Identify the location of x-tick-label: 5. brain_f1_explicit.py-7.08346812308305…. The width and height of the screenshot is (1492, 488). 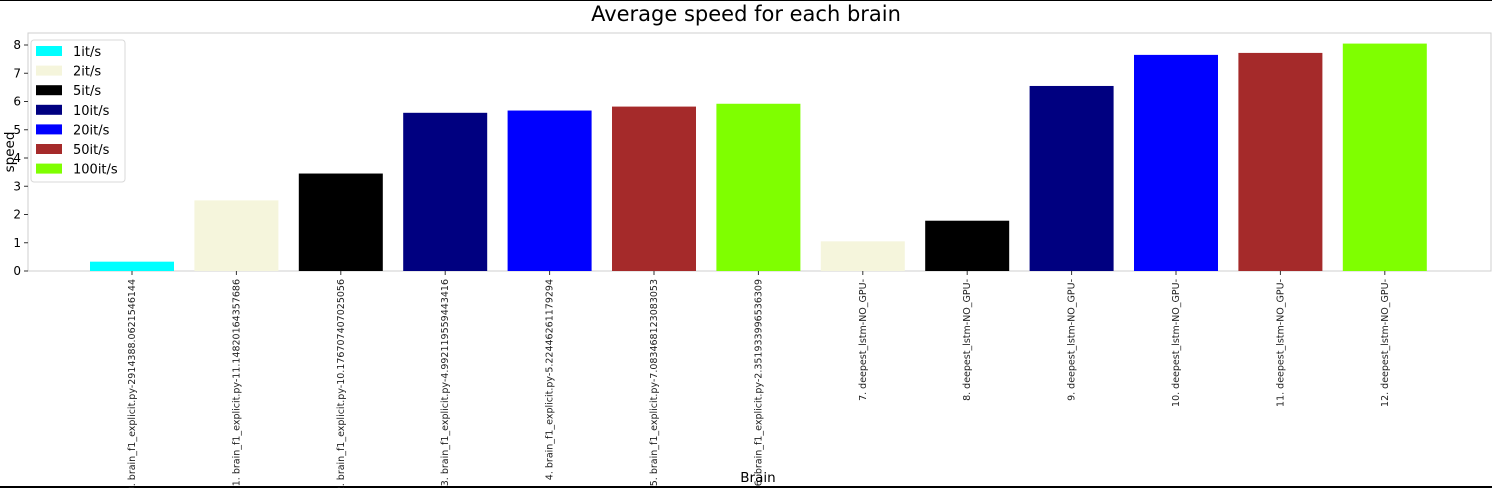
(654, 382).